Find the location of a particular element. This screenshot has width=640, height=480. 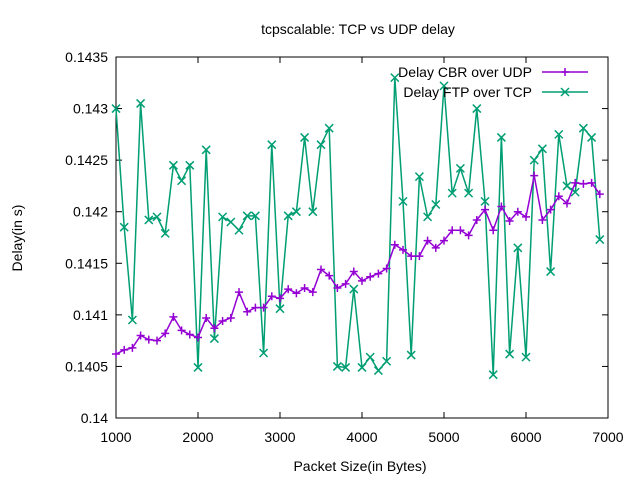

x-axis-title: Packet Size(in Bytes) is located at coordinates (359, 466).